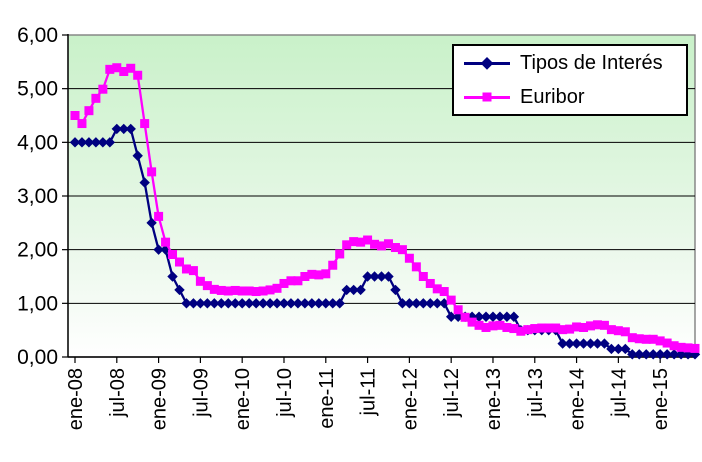 The image size is (702, 462). I want to click on y-tick-label: 5,00, so click(37, 89).